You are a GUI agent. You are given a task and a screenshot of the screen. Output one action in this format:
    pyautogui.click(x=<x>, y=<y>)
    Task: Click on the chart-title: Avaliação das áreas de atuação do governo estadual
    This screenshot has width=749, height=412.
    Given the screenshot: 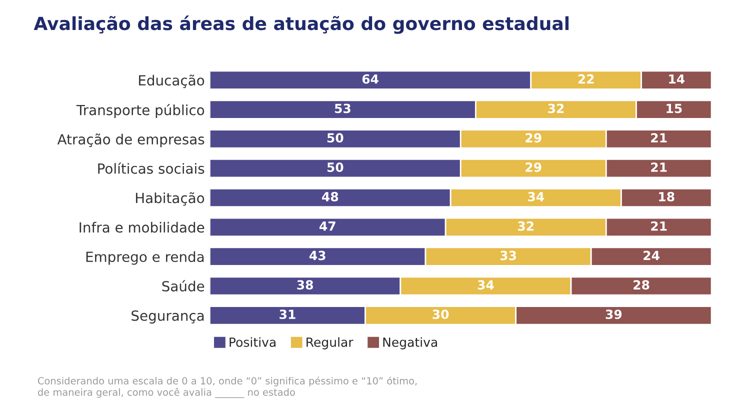 What is the action you would take?
    pyautogui.click(x=301, y=25)
    